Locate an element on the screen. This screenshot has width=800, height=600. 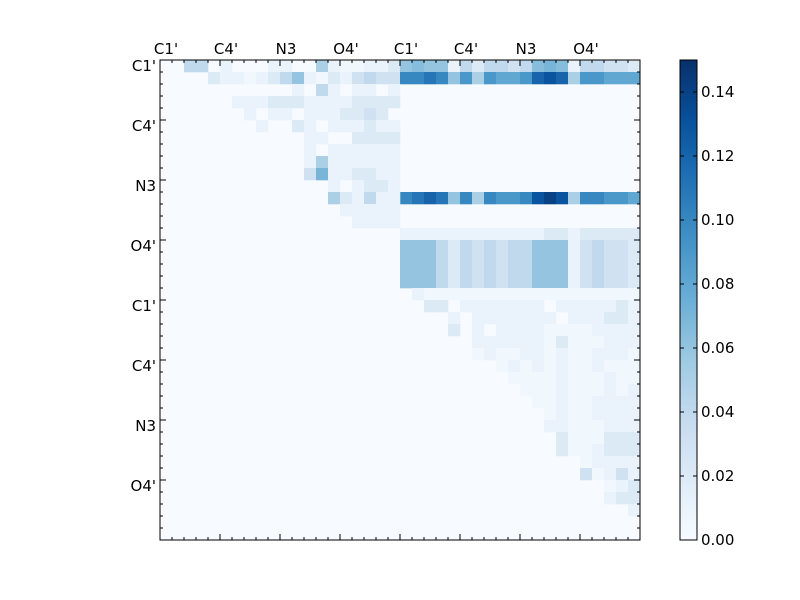
x-tick-label: C4' is located at coordinates (226, 49).